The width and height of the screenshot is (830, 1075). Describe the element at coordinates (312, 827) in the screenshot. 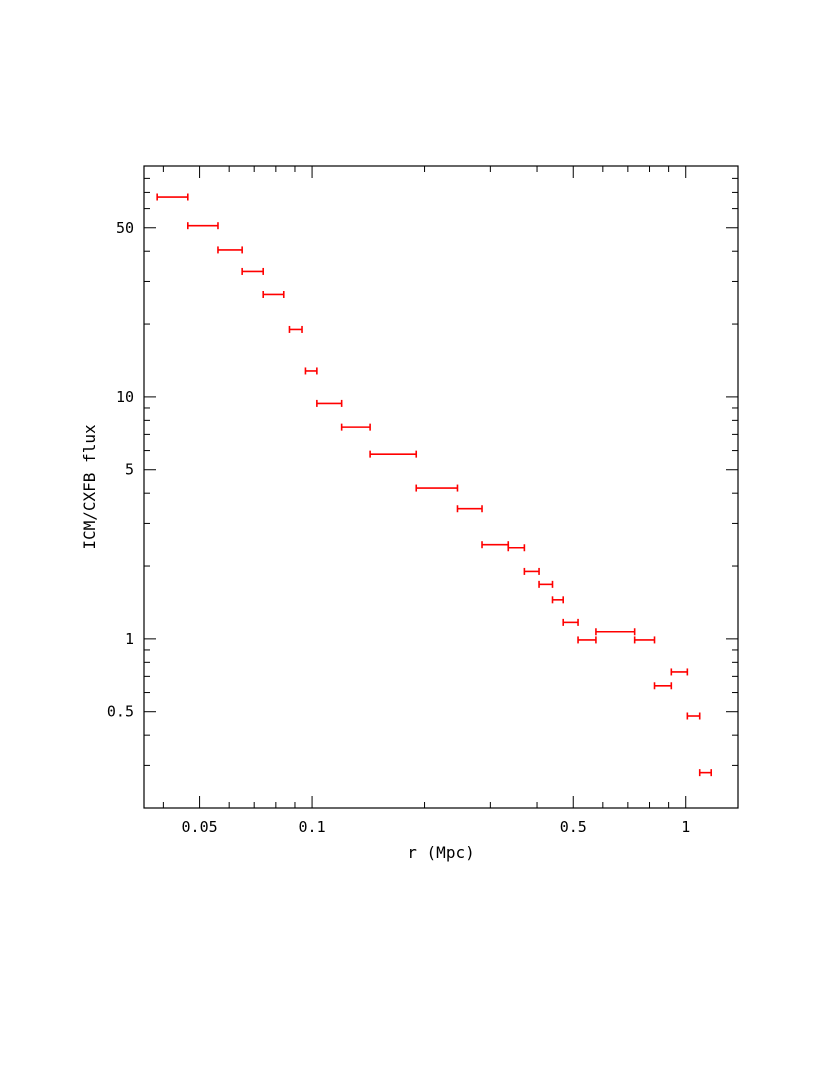

I see `x-tick-label: 0.1` at that location.